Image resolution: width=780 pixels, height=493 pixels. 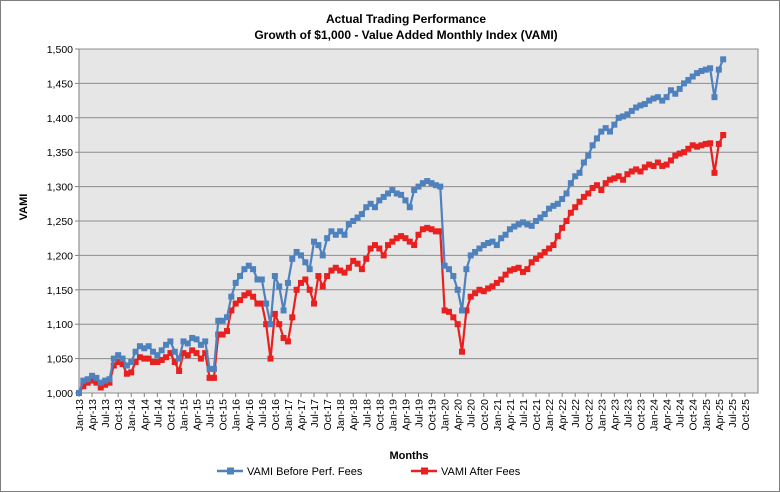 What do you see at coordinates (305, 472) in the screenshot?
I see `legend-label: VAMI Before Perf. Fees` at bounding box center [305, 472].